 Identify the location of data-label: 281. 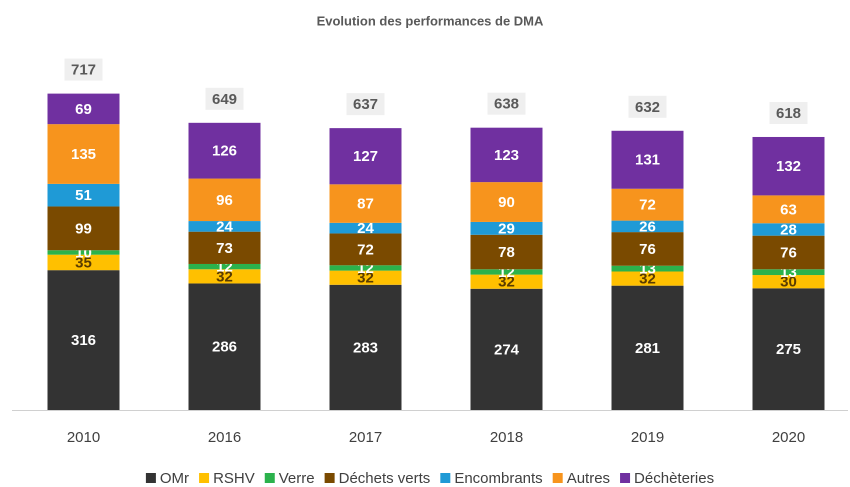
(647, 348).